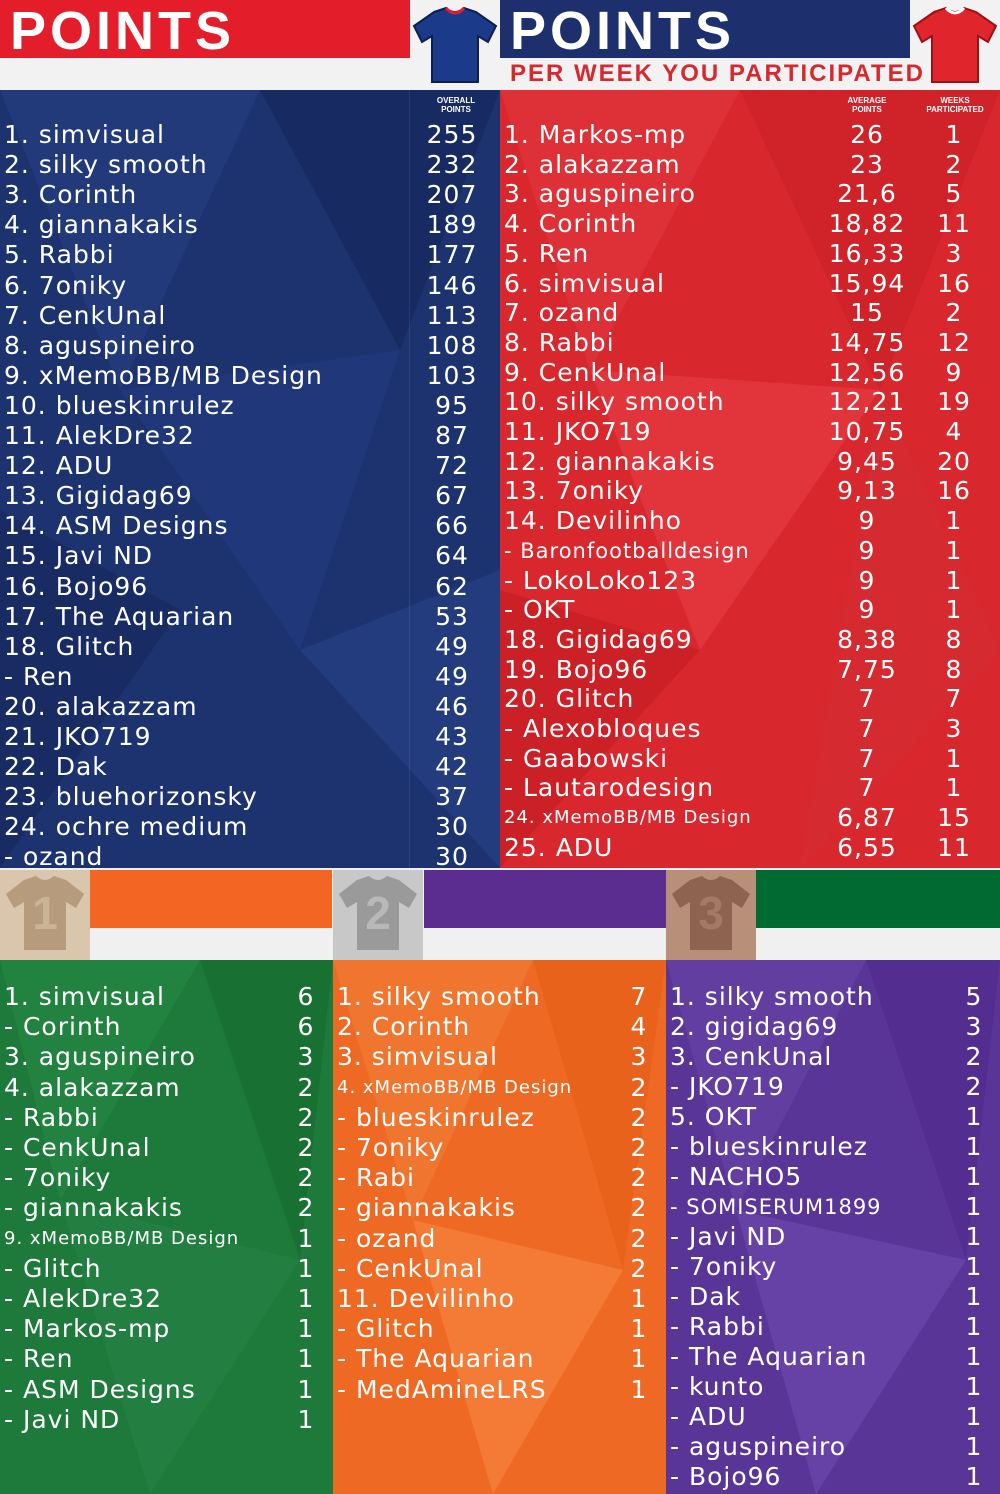 The width and height of the screenshot is (1000, 1494). What do you see at coordinates (166, 1027) in the screenshot?
I see `table-row: - Corinth 6` at bounding box center [166, 1027].